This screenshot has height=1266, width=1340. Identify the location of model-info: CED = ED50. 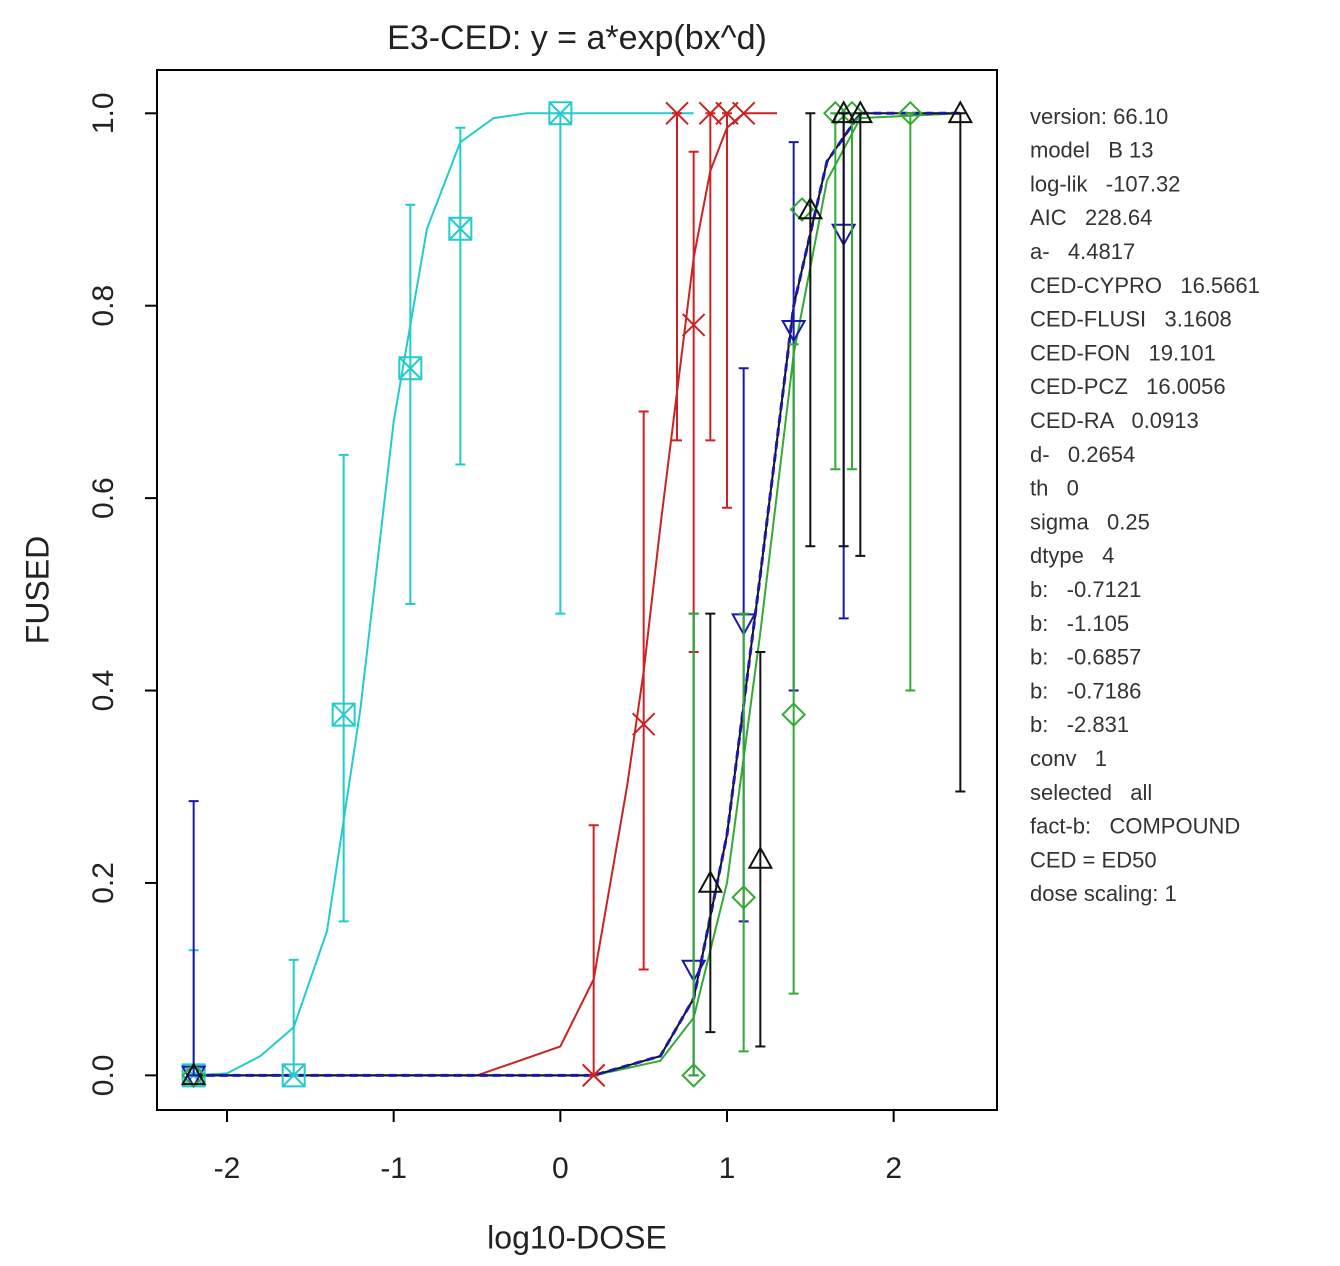
(1093, 859).